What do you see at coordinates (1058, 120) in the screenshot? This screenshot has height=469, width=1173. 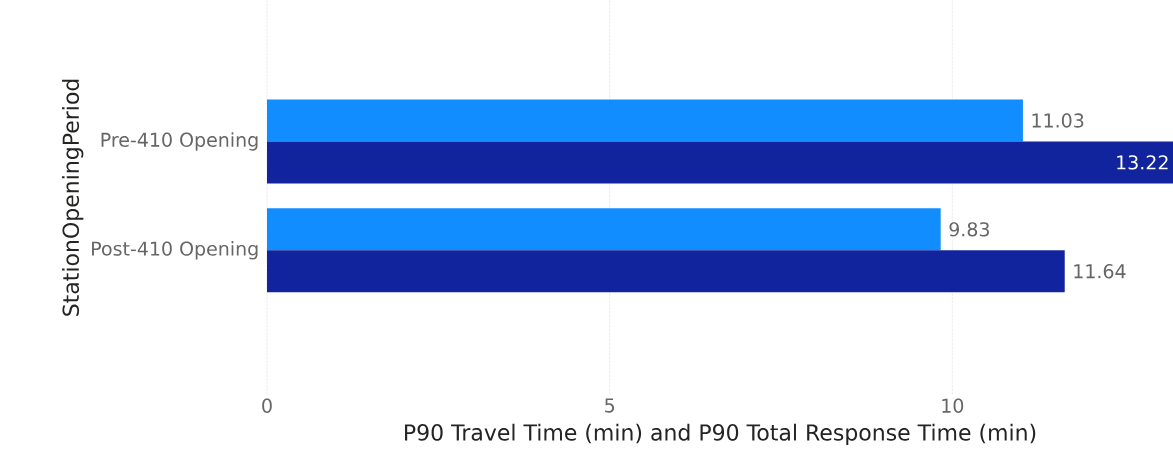 I see `data-label: 11.03` at bounding box center [1058, 120].